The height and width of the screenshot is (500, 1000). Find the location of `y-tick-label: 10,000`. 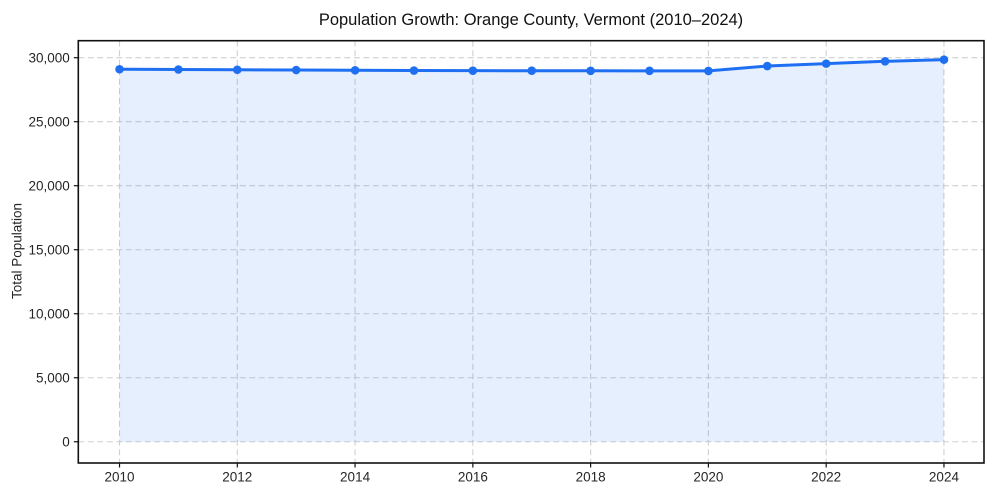

y-tick-label: 10,000 is located at coordinates (49, 314).